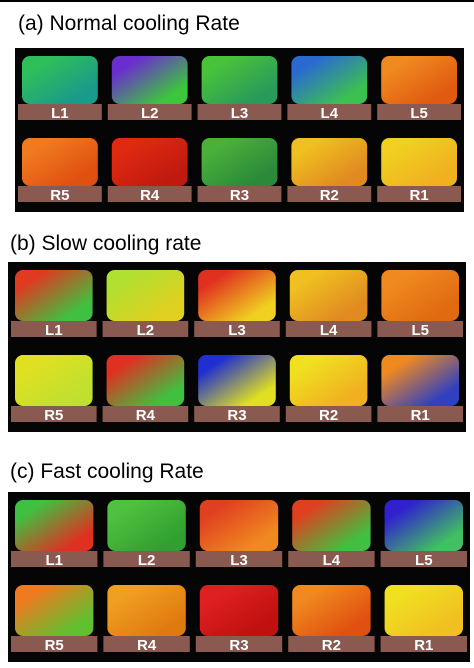 The width and height of the screenshot is (474, 668). What do you see at coordinates (105, 243) in the screenshot?
I see `panel-title: (b) Slow cooling rate` at bounding box center [105, 243].